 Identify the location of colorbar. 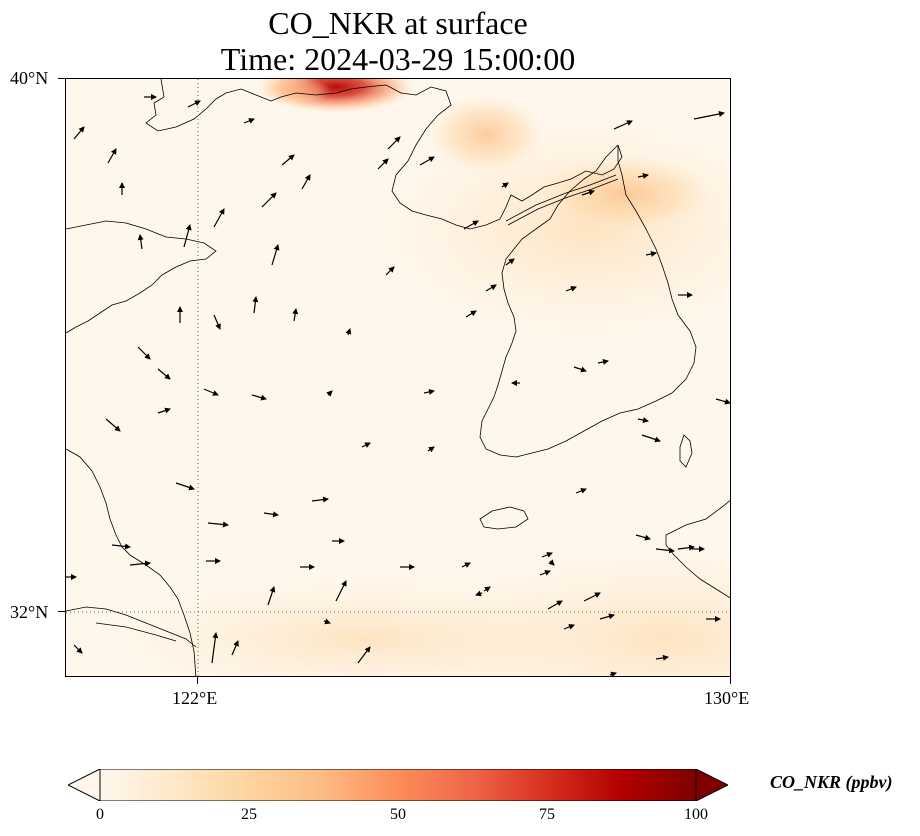
(398, 785).